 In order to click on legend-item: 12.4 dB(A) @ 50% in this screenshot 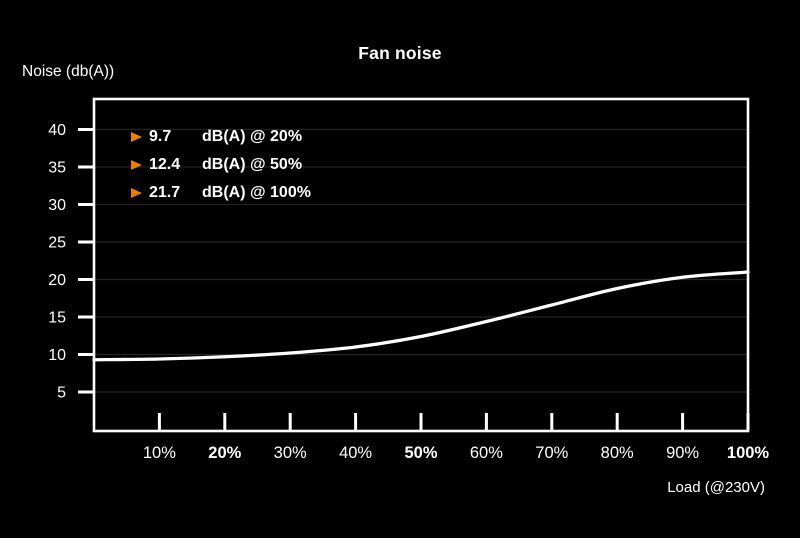, I will do `click(221, 165)`.